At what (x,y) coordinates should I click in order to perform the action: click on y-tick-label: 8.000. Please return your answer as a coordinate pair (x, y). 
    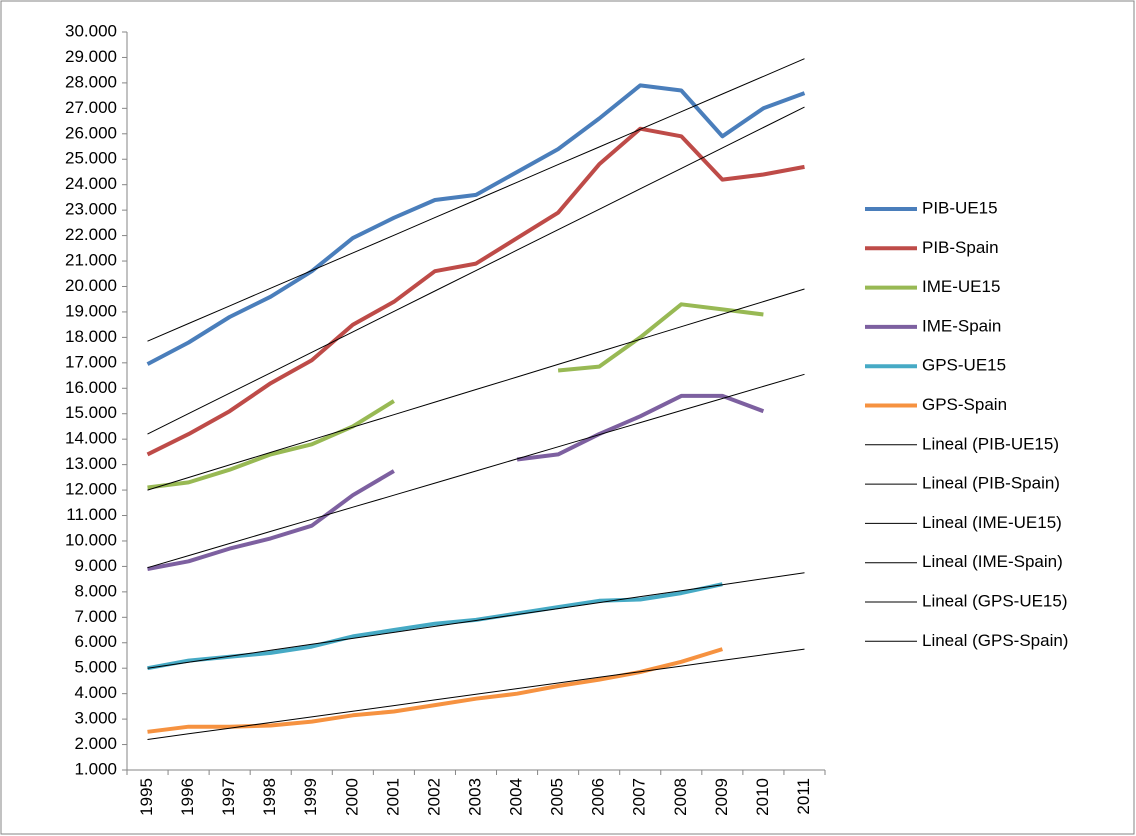
    Looking at the image, I should click on (95, 590).